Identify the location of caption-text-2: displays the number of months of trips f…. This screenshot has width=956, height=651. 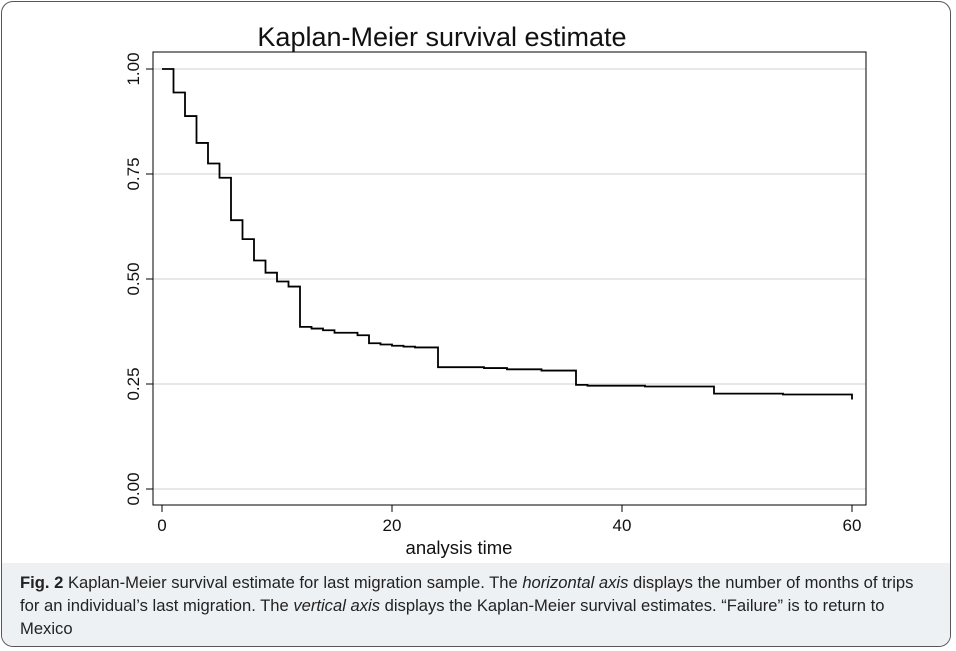
(467, 594).